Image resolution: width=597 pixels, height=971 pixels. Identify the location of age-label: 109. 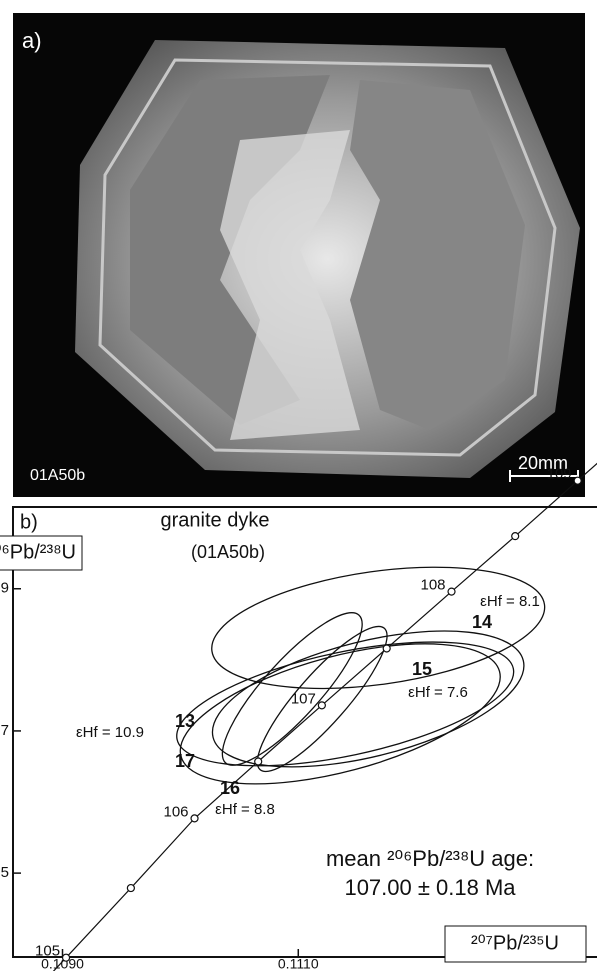
(559, 474).